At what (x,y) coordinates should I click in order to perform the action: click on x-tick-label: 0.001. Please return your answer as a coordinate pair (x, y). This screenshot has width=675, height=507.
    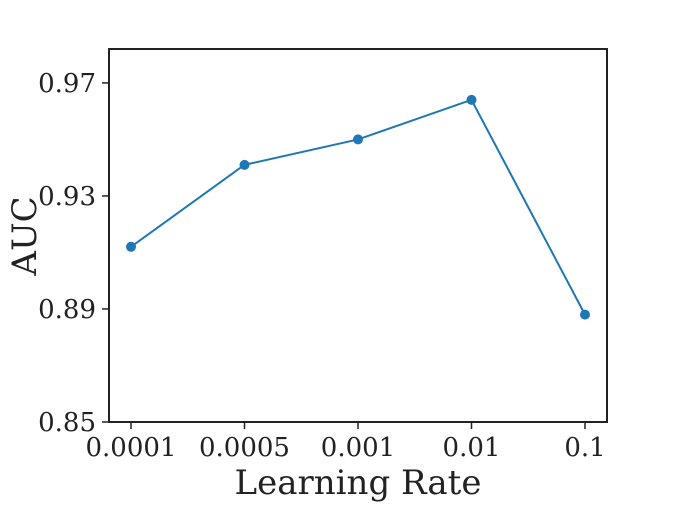
    Looking at the image, I should click on (358, 448).